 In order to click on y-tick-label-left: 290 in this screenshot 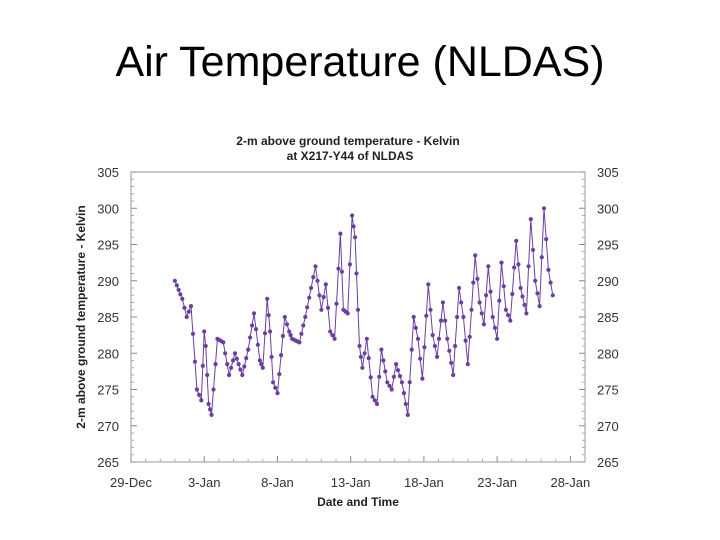, I will do `click(108, 281)`.